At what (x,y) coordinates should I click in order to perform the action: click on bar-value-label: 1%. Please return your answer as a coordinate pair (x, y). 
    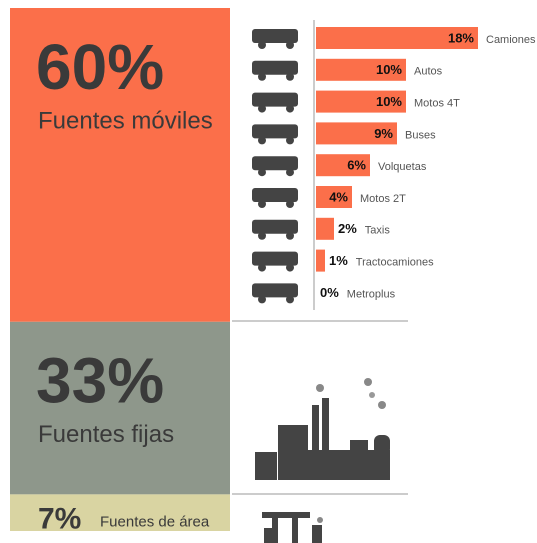
    Looking at the image, I should click on (338, 260).